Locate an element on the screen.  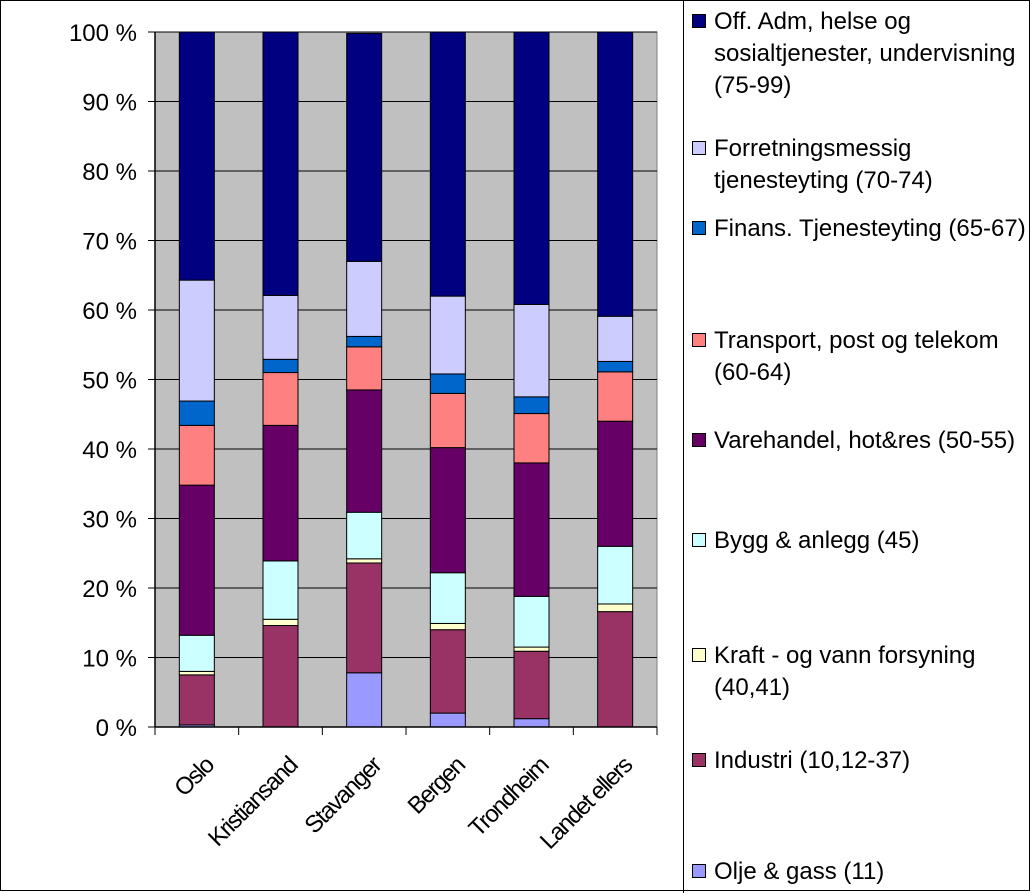
y-tick-label: 0 % is located at coordinates (116, 728).